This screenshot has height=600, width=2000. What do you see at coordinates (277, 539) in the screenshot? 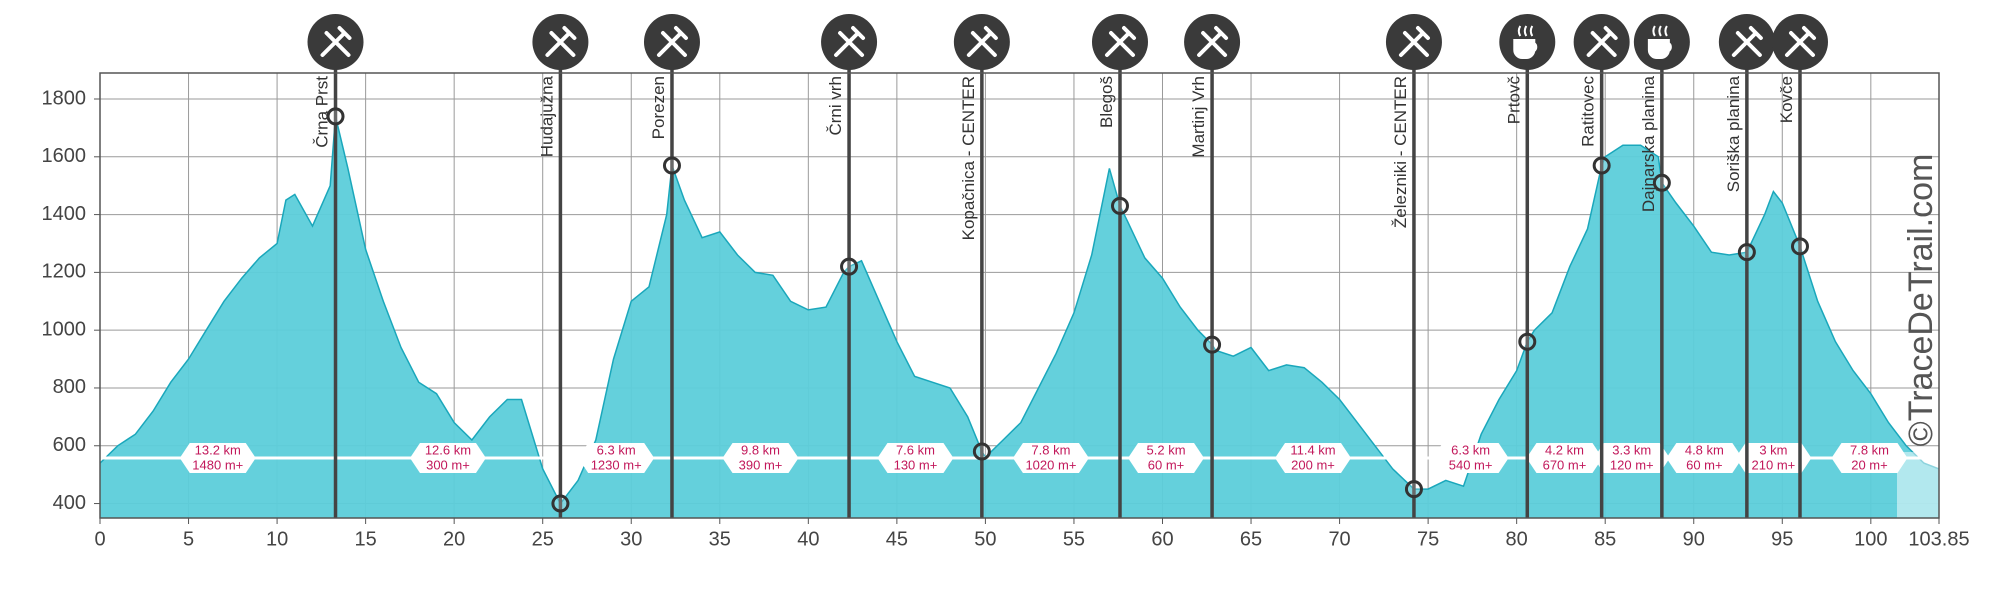
I see `x-tick-label: 10` at bounding box center [277, 539].